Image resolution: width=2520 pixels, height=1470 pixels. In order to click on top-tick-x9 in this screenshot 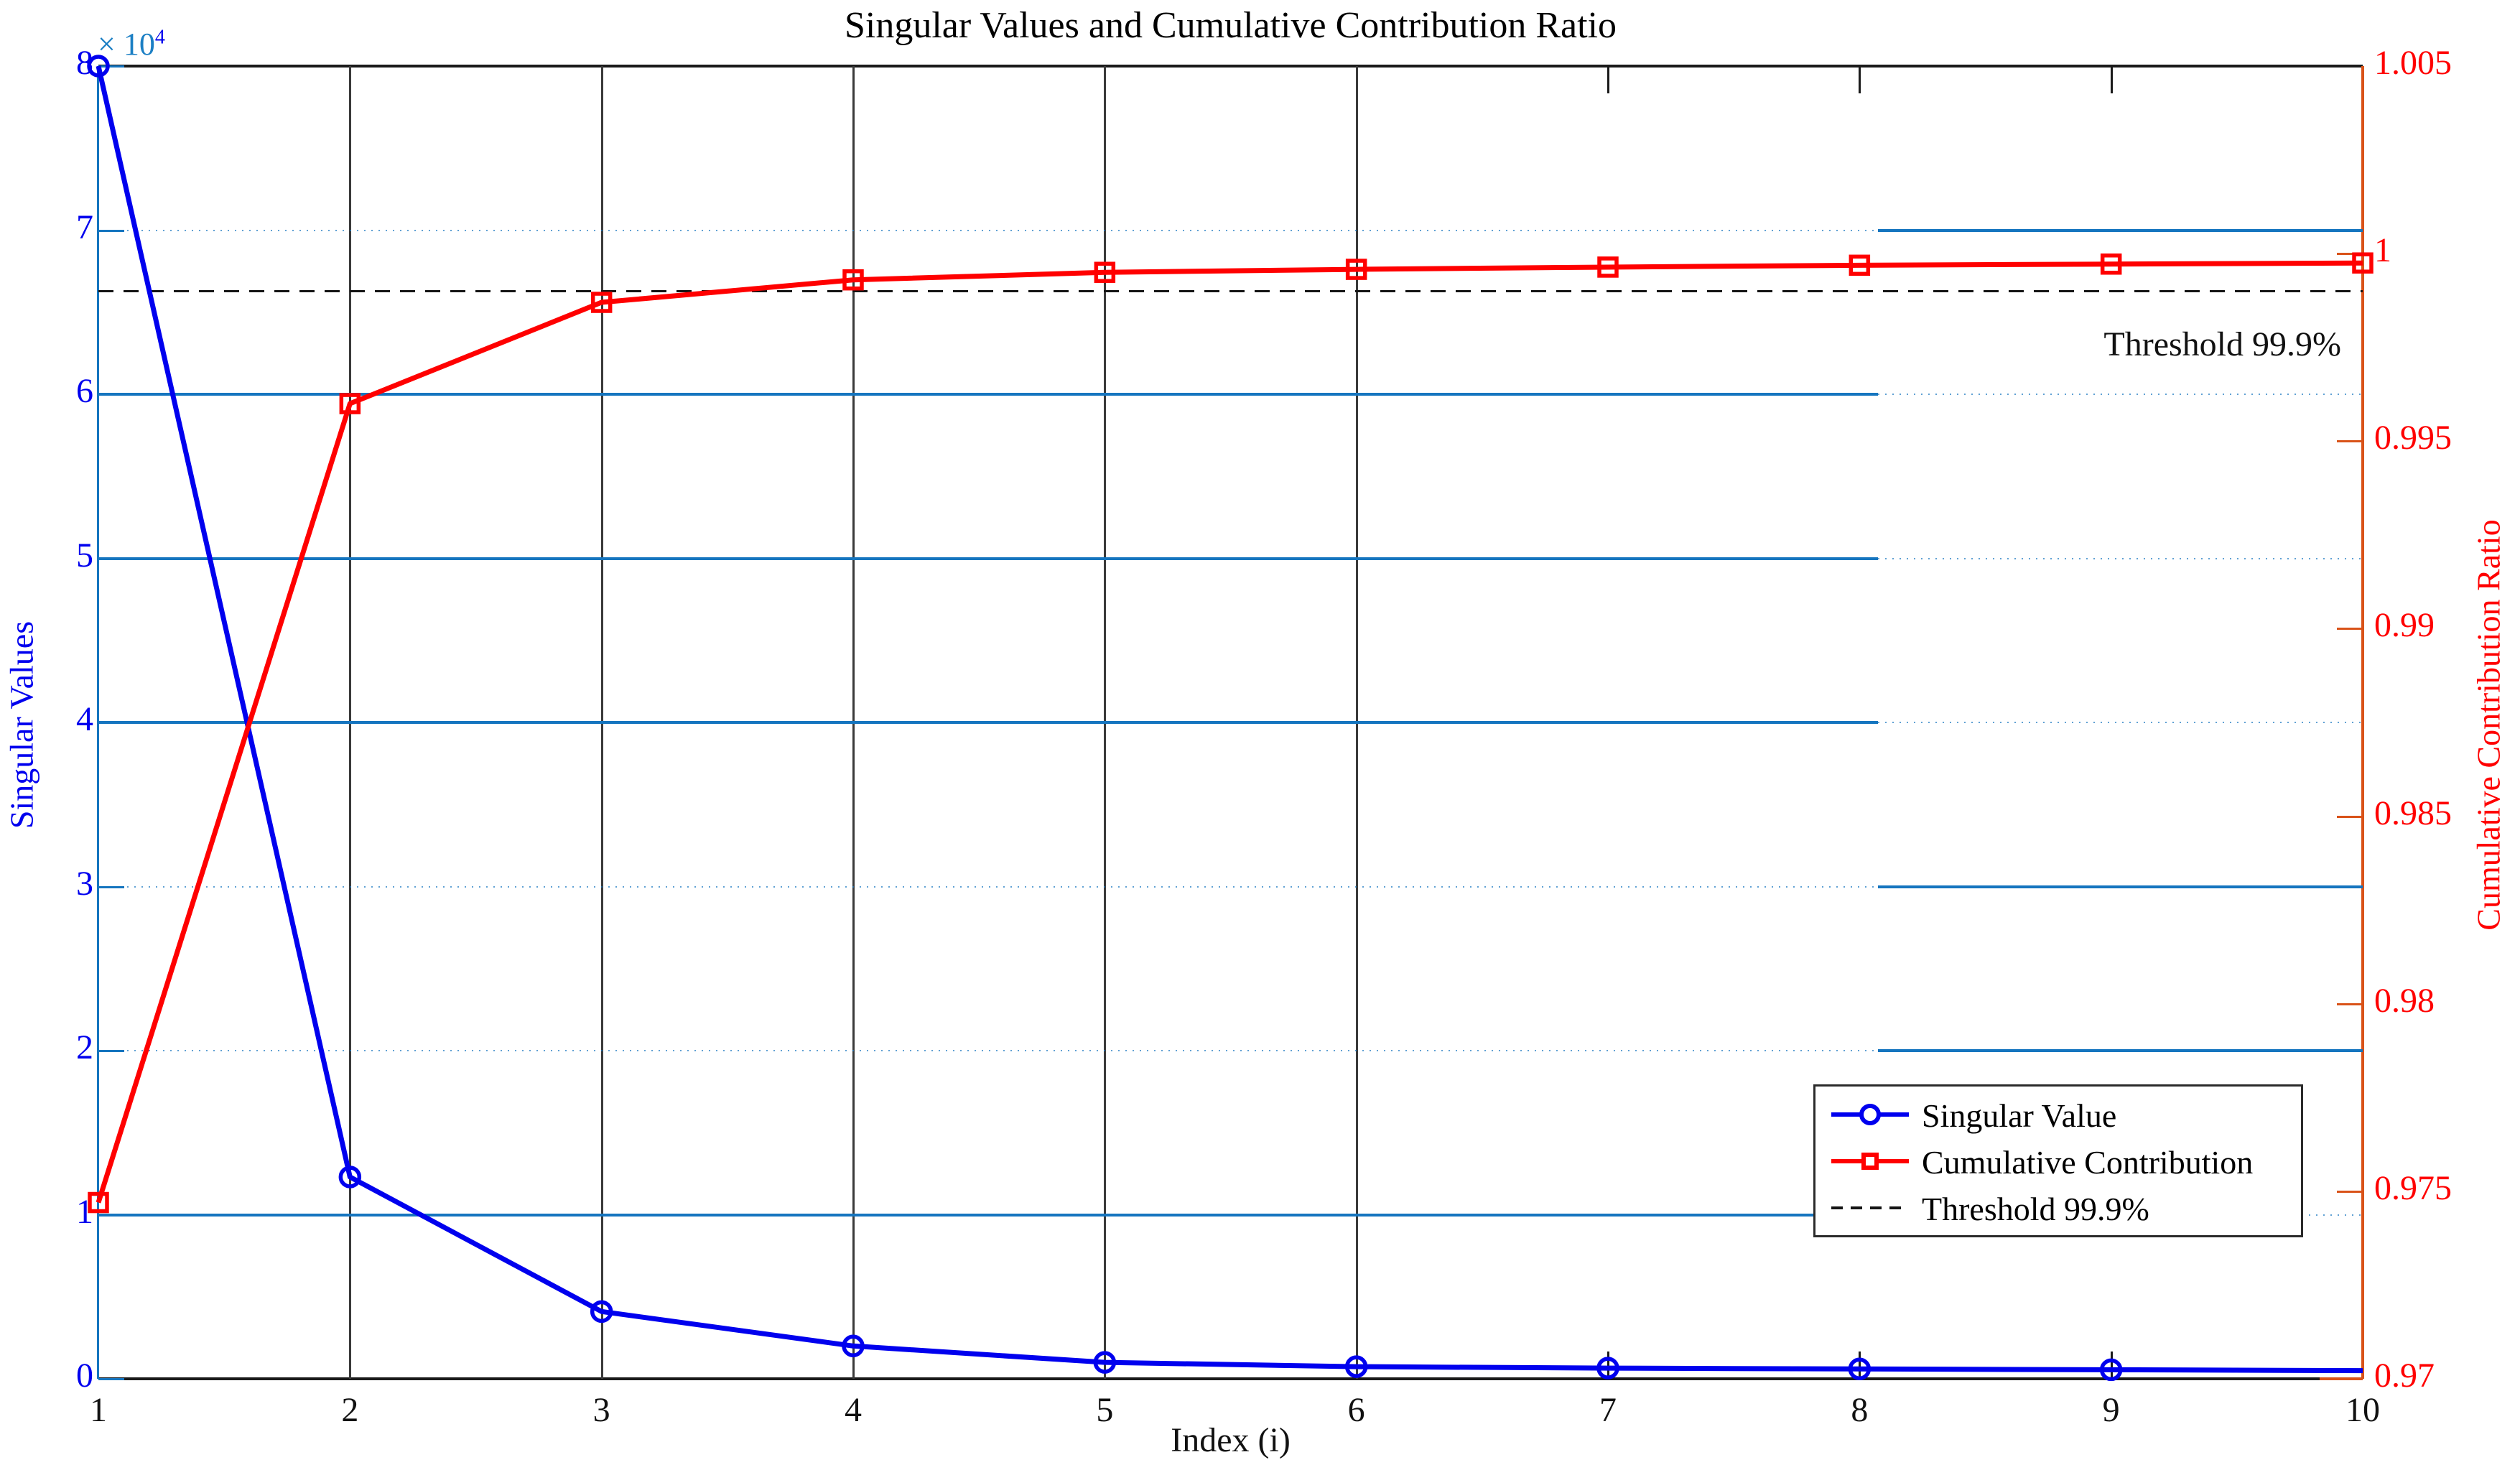, I will do `click(2111, 79)`.